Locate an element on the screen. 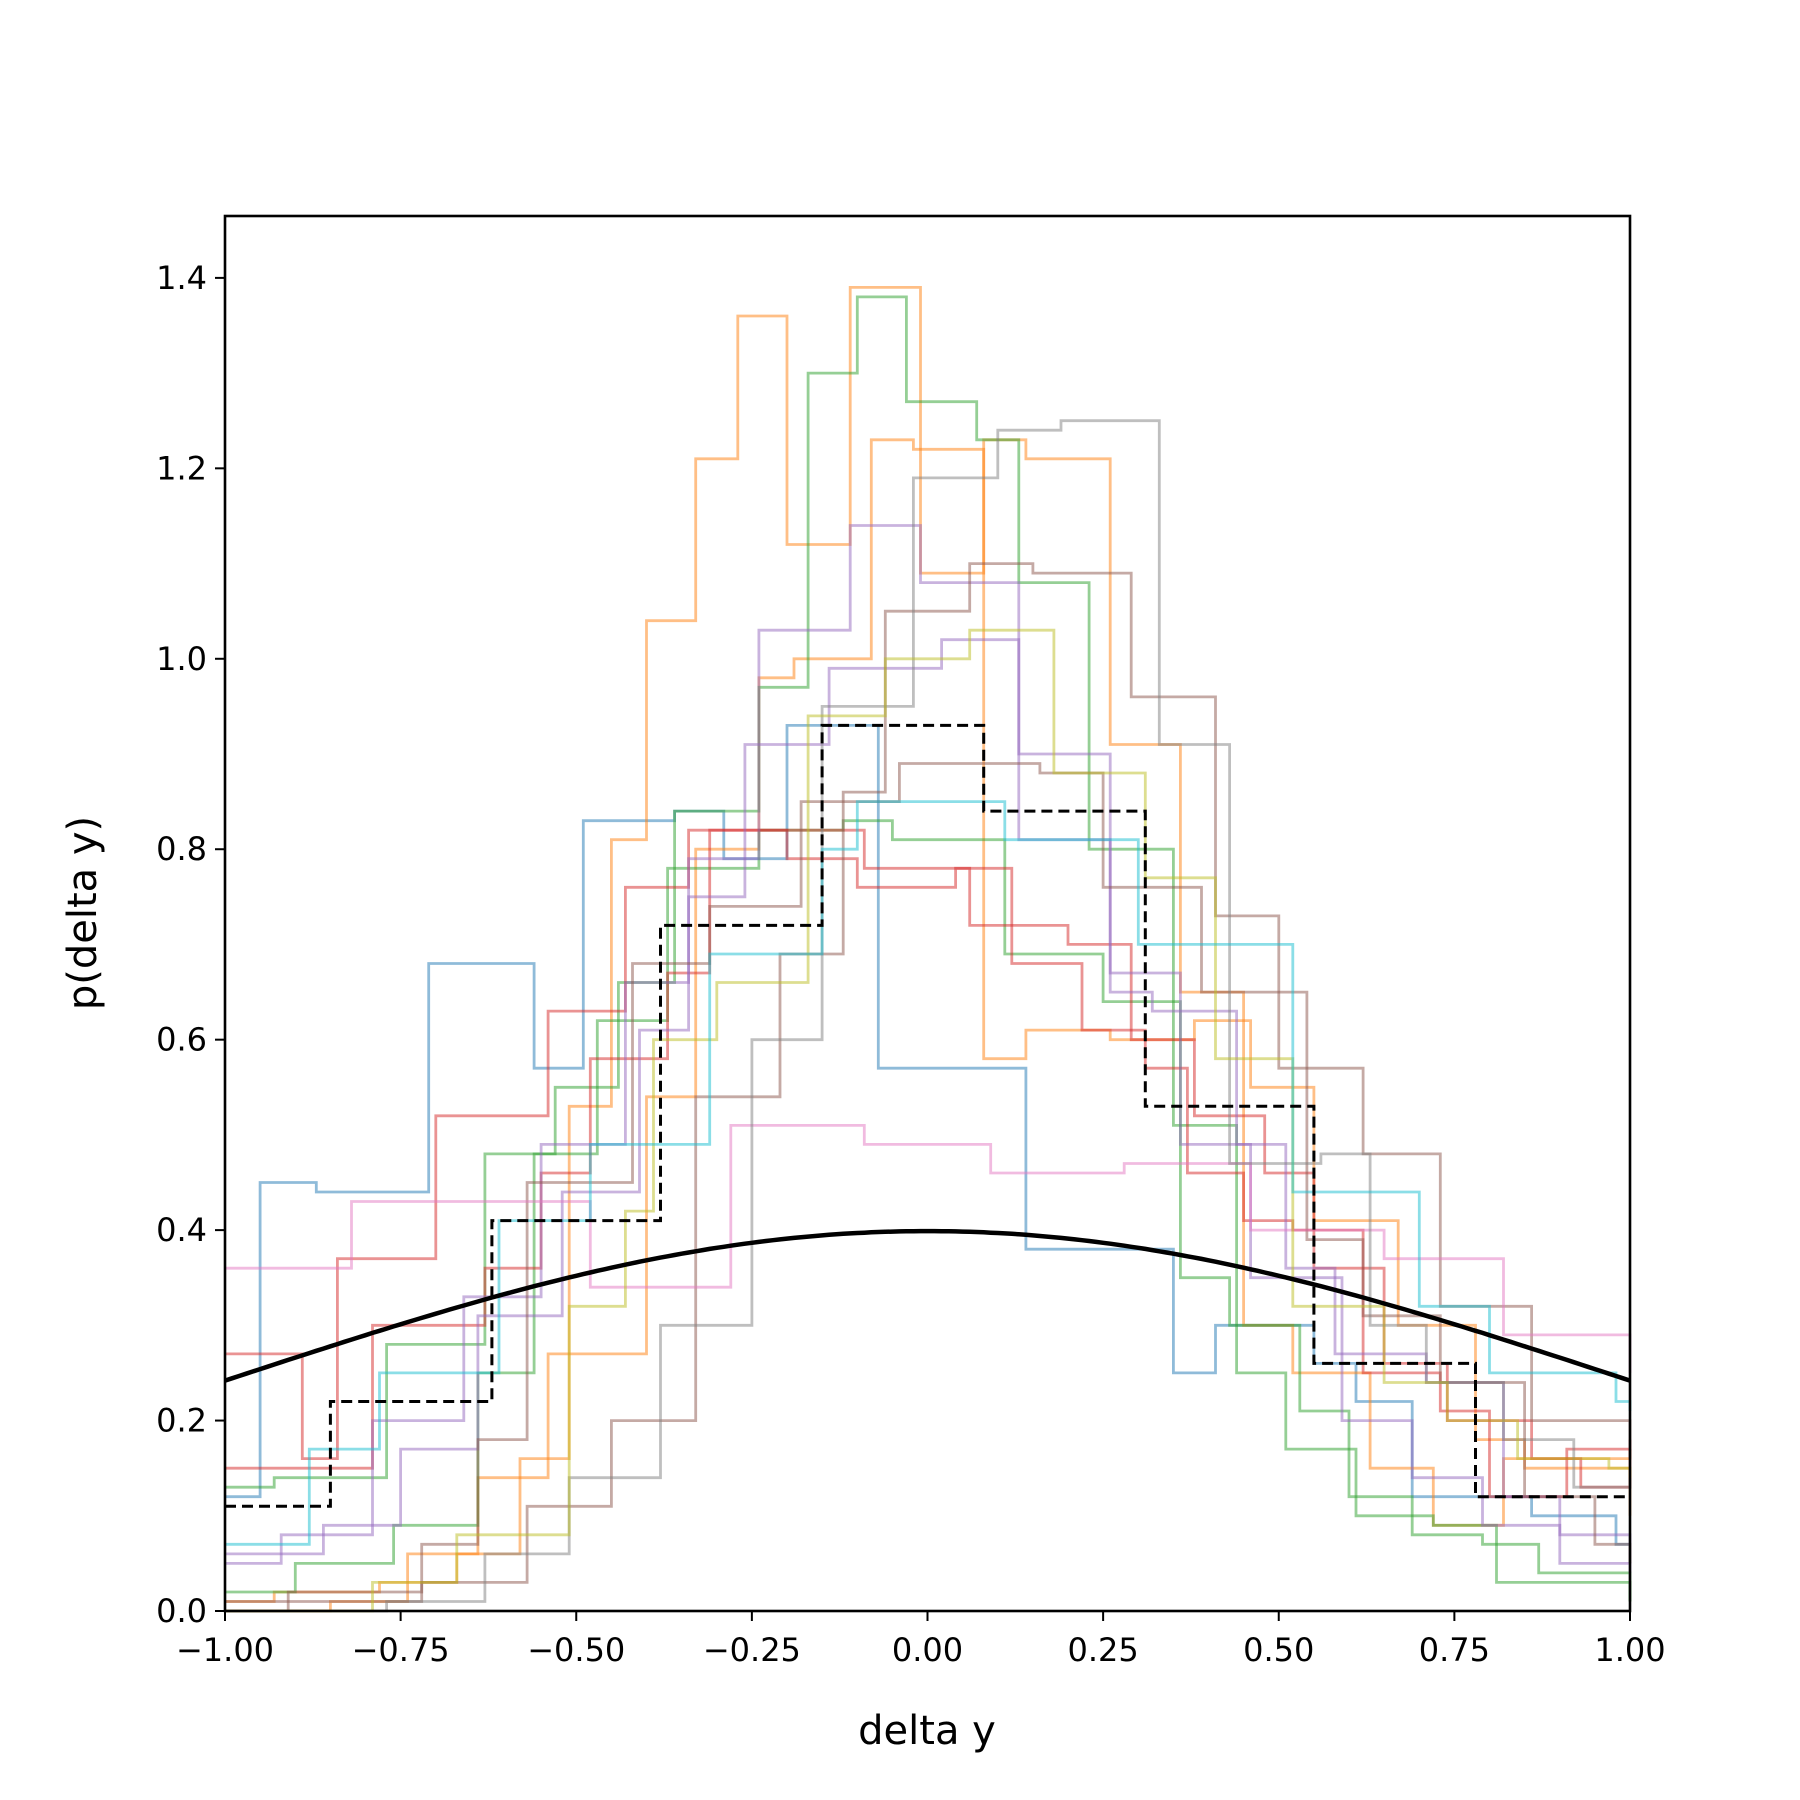 Image resolution: width=1800 pixels, height=1800 pixels. series-pink-sample is located at coordinates (928, 1248).